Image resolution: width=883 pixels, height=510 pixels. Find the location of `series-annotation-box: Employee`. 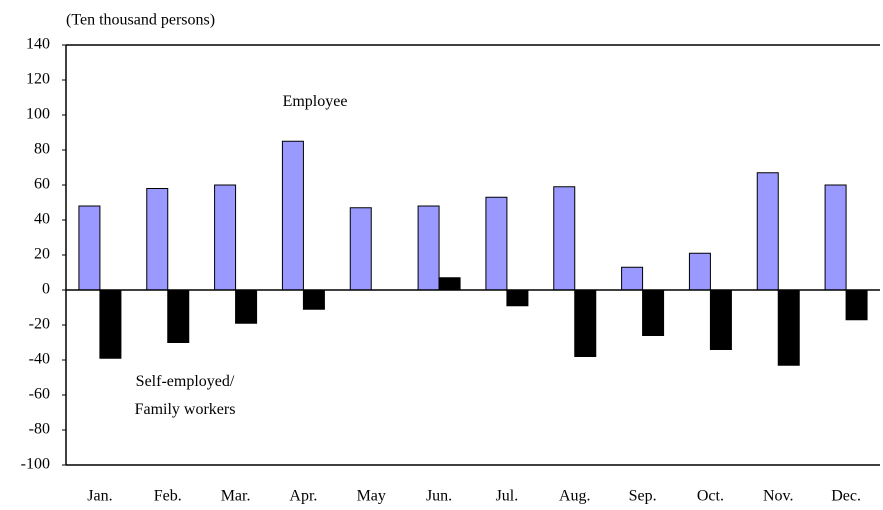

series-annotation-box: Employee is located at coordinates (315, 101).